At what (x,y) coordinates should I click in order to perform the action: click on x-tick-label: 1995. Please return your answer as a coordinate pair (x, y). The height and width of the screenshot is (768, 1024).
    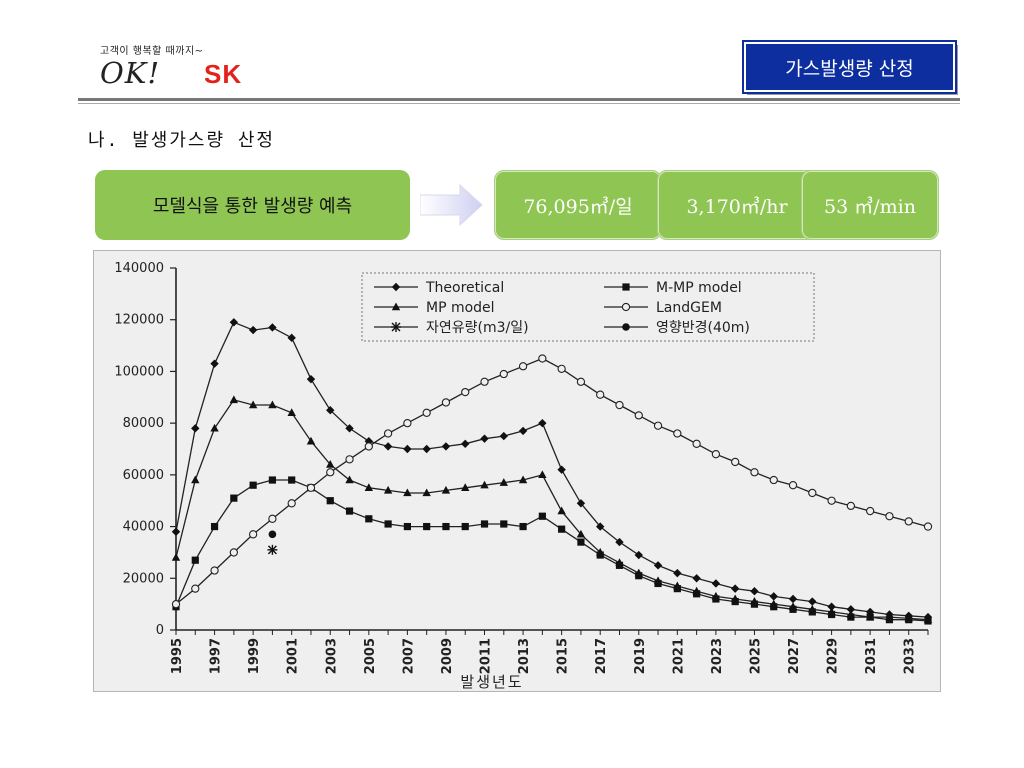
    Looking at the image, I should click on (177, 656).